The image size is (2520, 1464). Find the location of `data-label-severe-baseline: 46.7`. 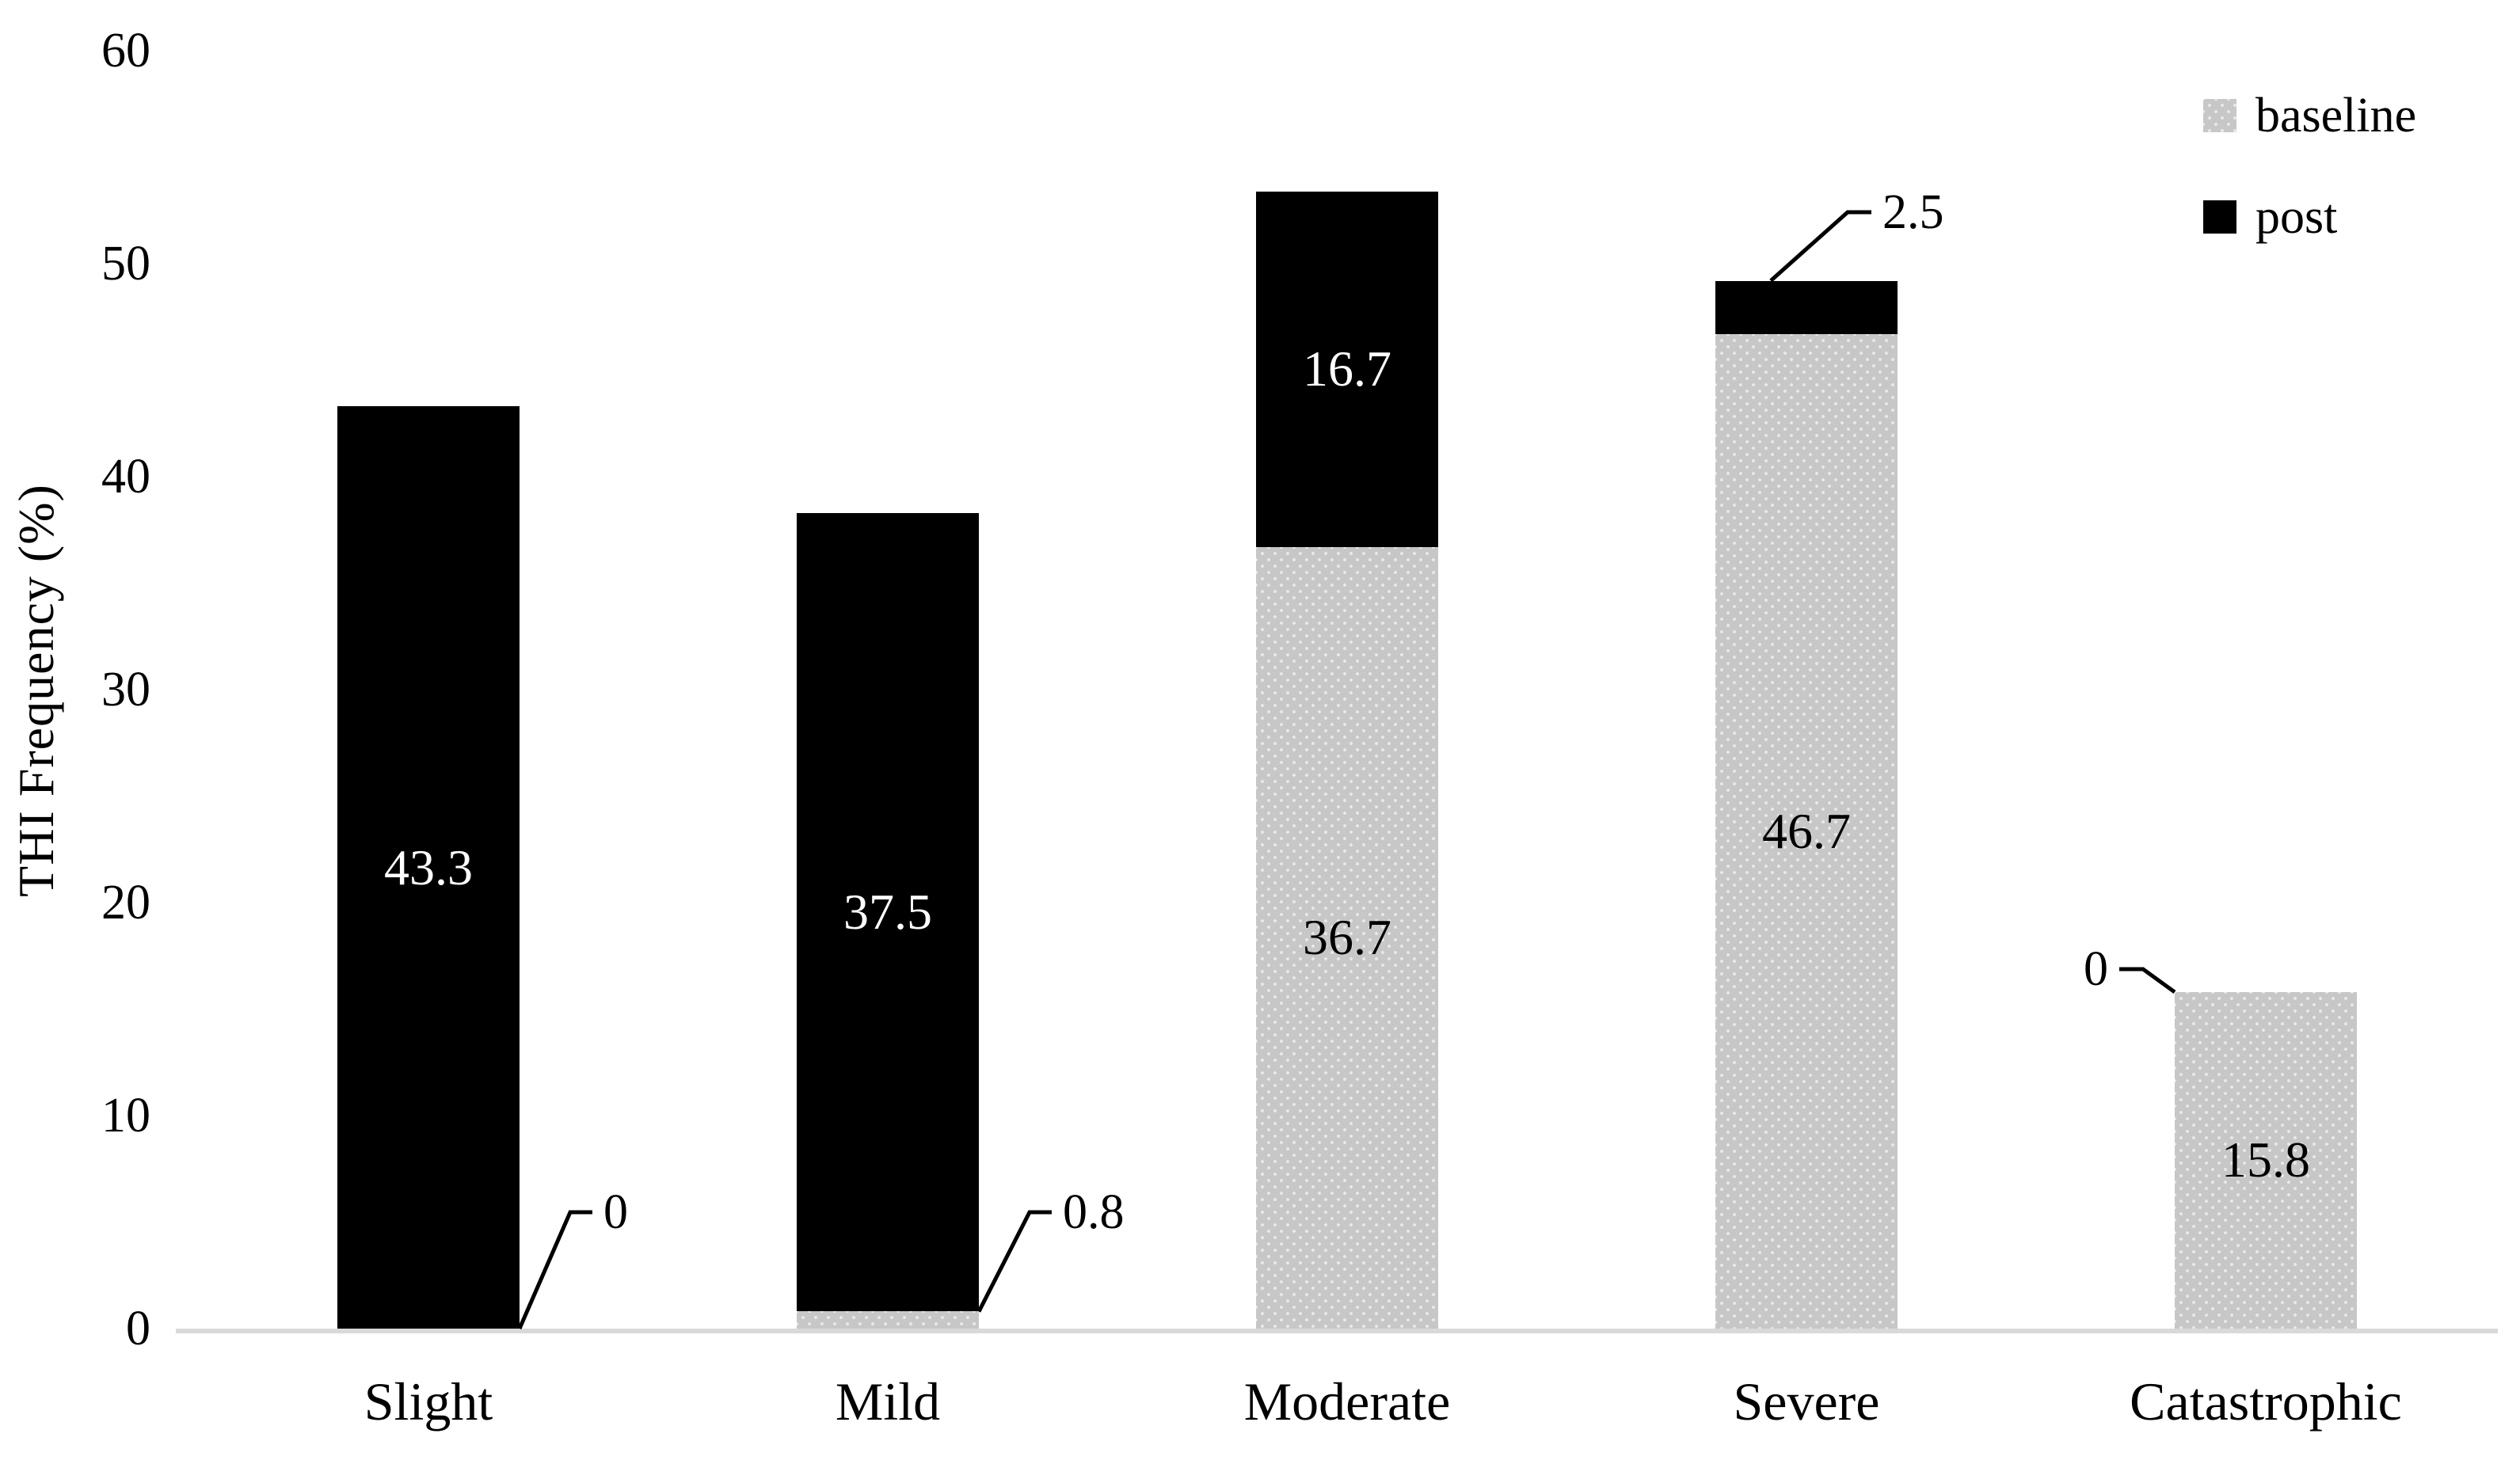

data-label-severe-baseline: 46.7 is located at coordinates (1806, 830).